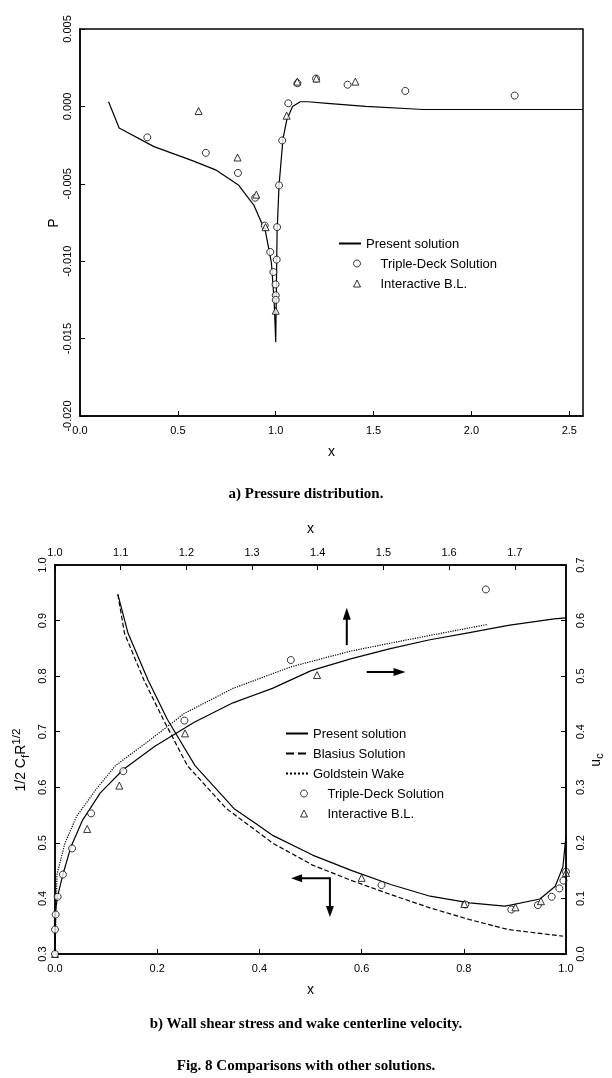  I want to click on x-tick-label: 1.2, so click(186, 551).